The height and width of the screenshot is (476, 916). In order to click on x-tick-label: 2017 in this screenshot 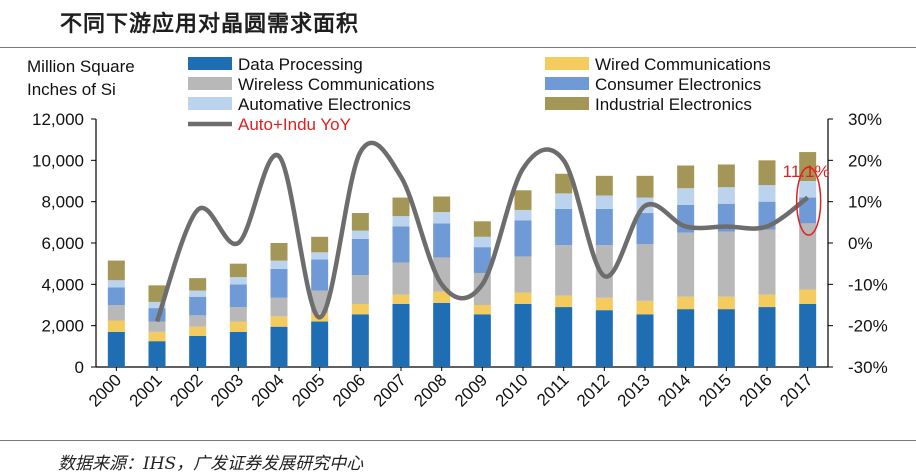, I will do `click(796, 390)`.